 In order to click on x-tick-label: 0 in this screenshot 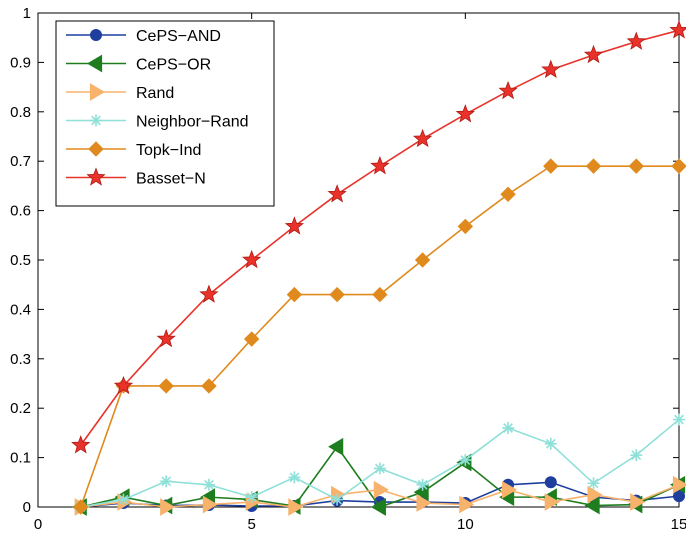, I will do `click(38, 524)`.